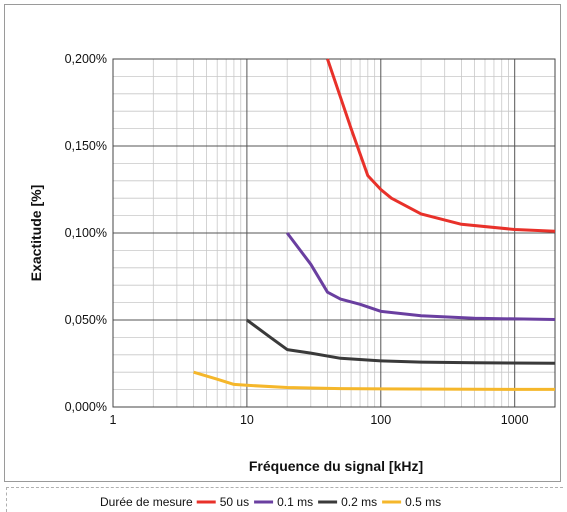 The width and height of the screenshot is (567, 512). Describe the element at coordinates (247, 420) in the screenshot. I see `x-tick-label: 10` at that location.